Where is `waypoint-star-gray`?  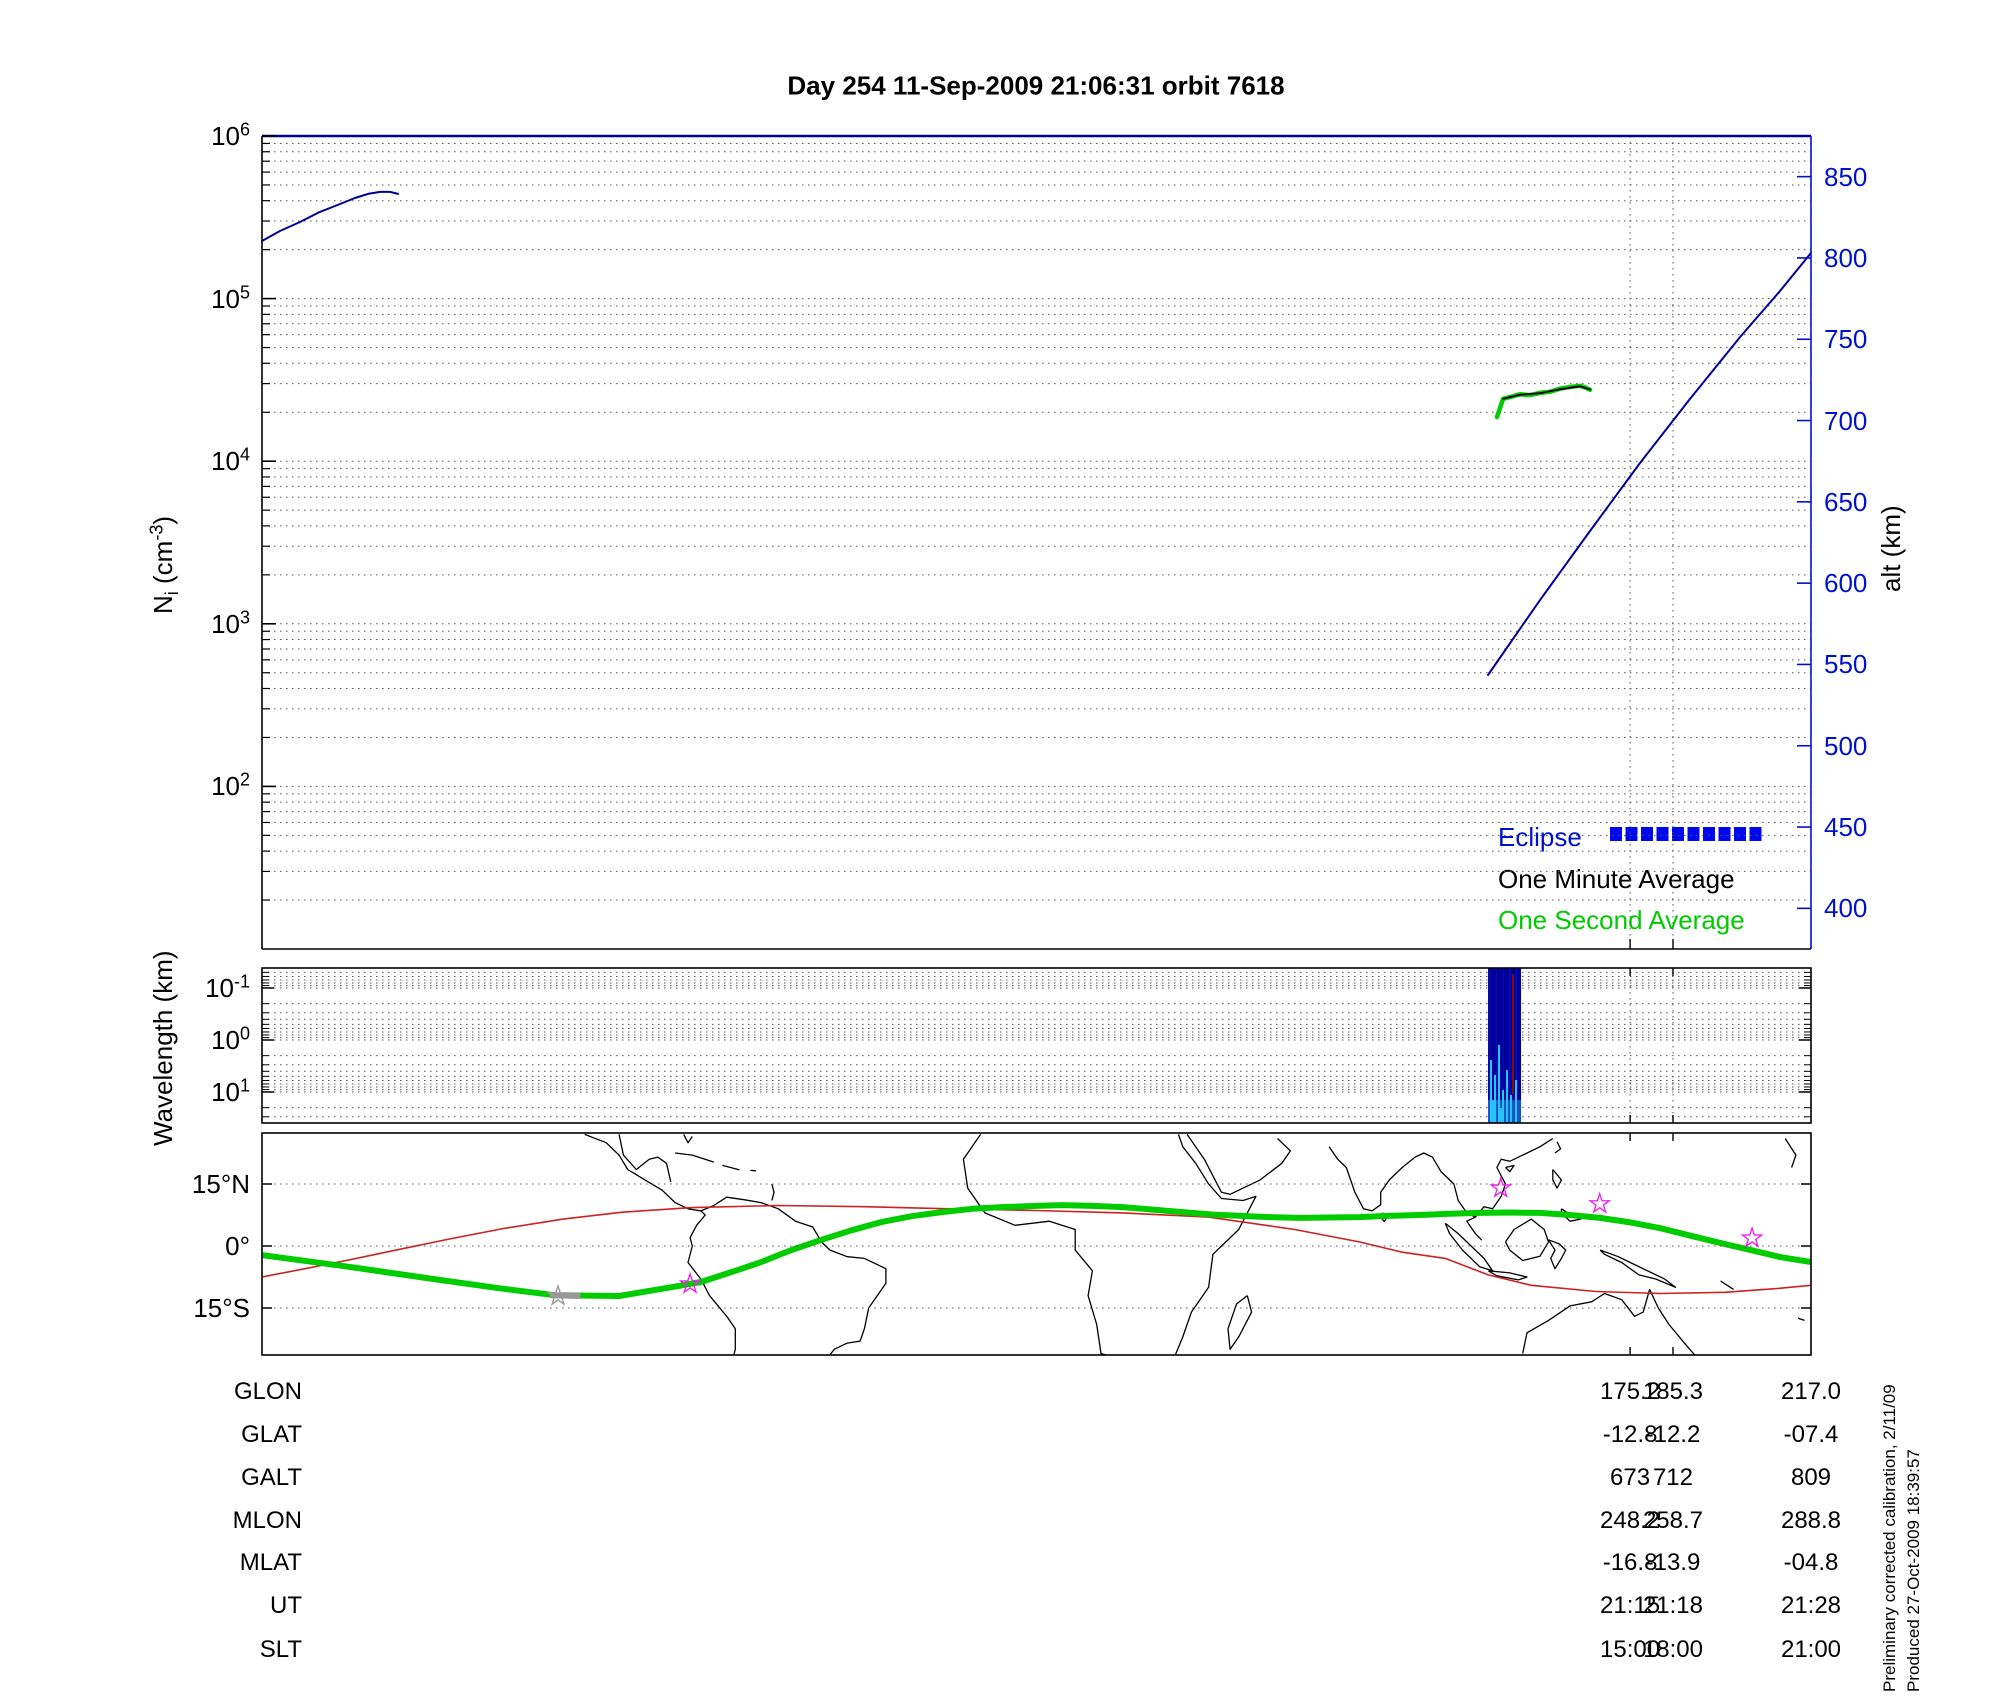
waypoint-star-gray is located at coordinates (558, 1294).